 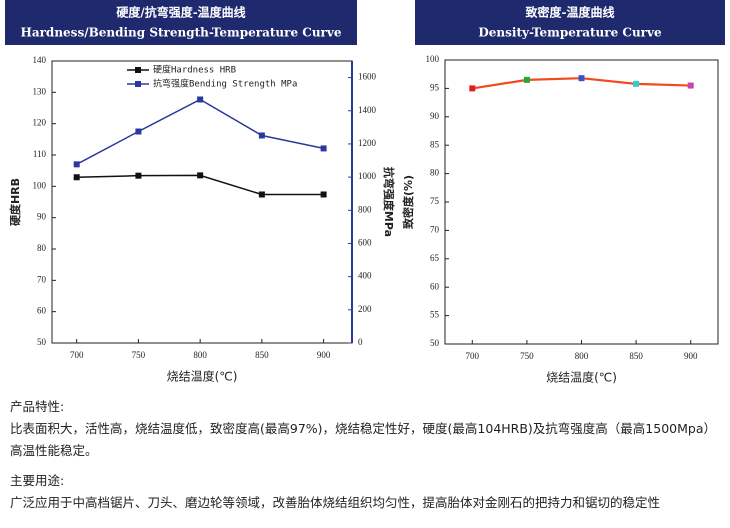 What do you see at coordinates (194, 70) in the screenshot?
I see `legend-label: 硬度Hardness HRB` at bounding box center [194, 70].